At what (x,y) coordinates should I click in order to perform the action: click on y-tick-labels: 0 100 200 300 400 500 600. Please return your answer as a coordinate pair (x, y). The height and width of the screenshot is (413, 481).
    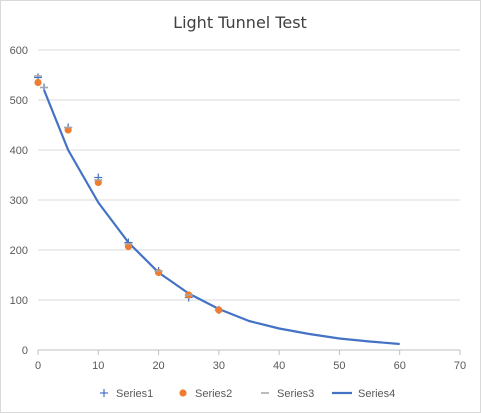
    Looking at the image, I should click on (19, 201).